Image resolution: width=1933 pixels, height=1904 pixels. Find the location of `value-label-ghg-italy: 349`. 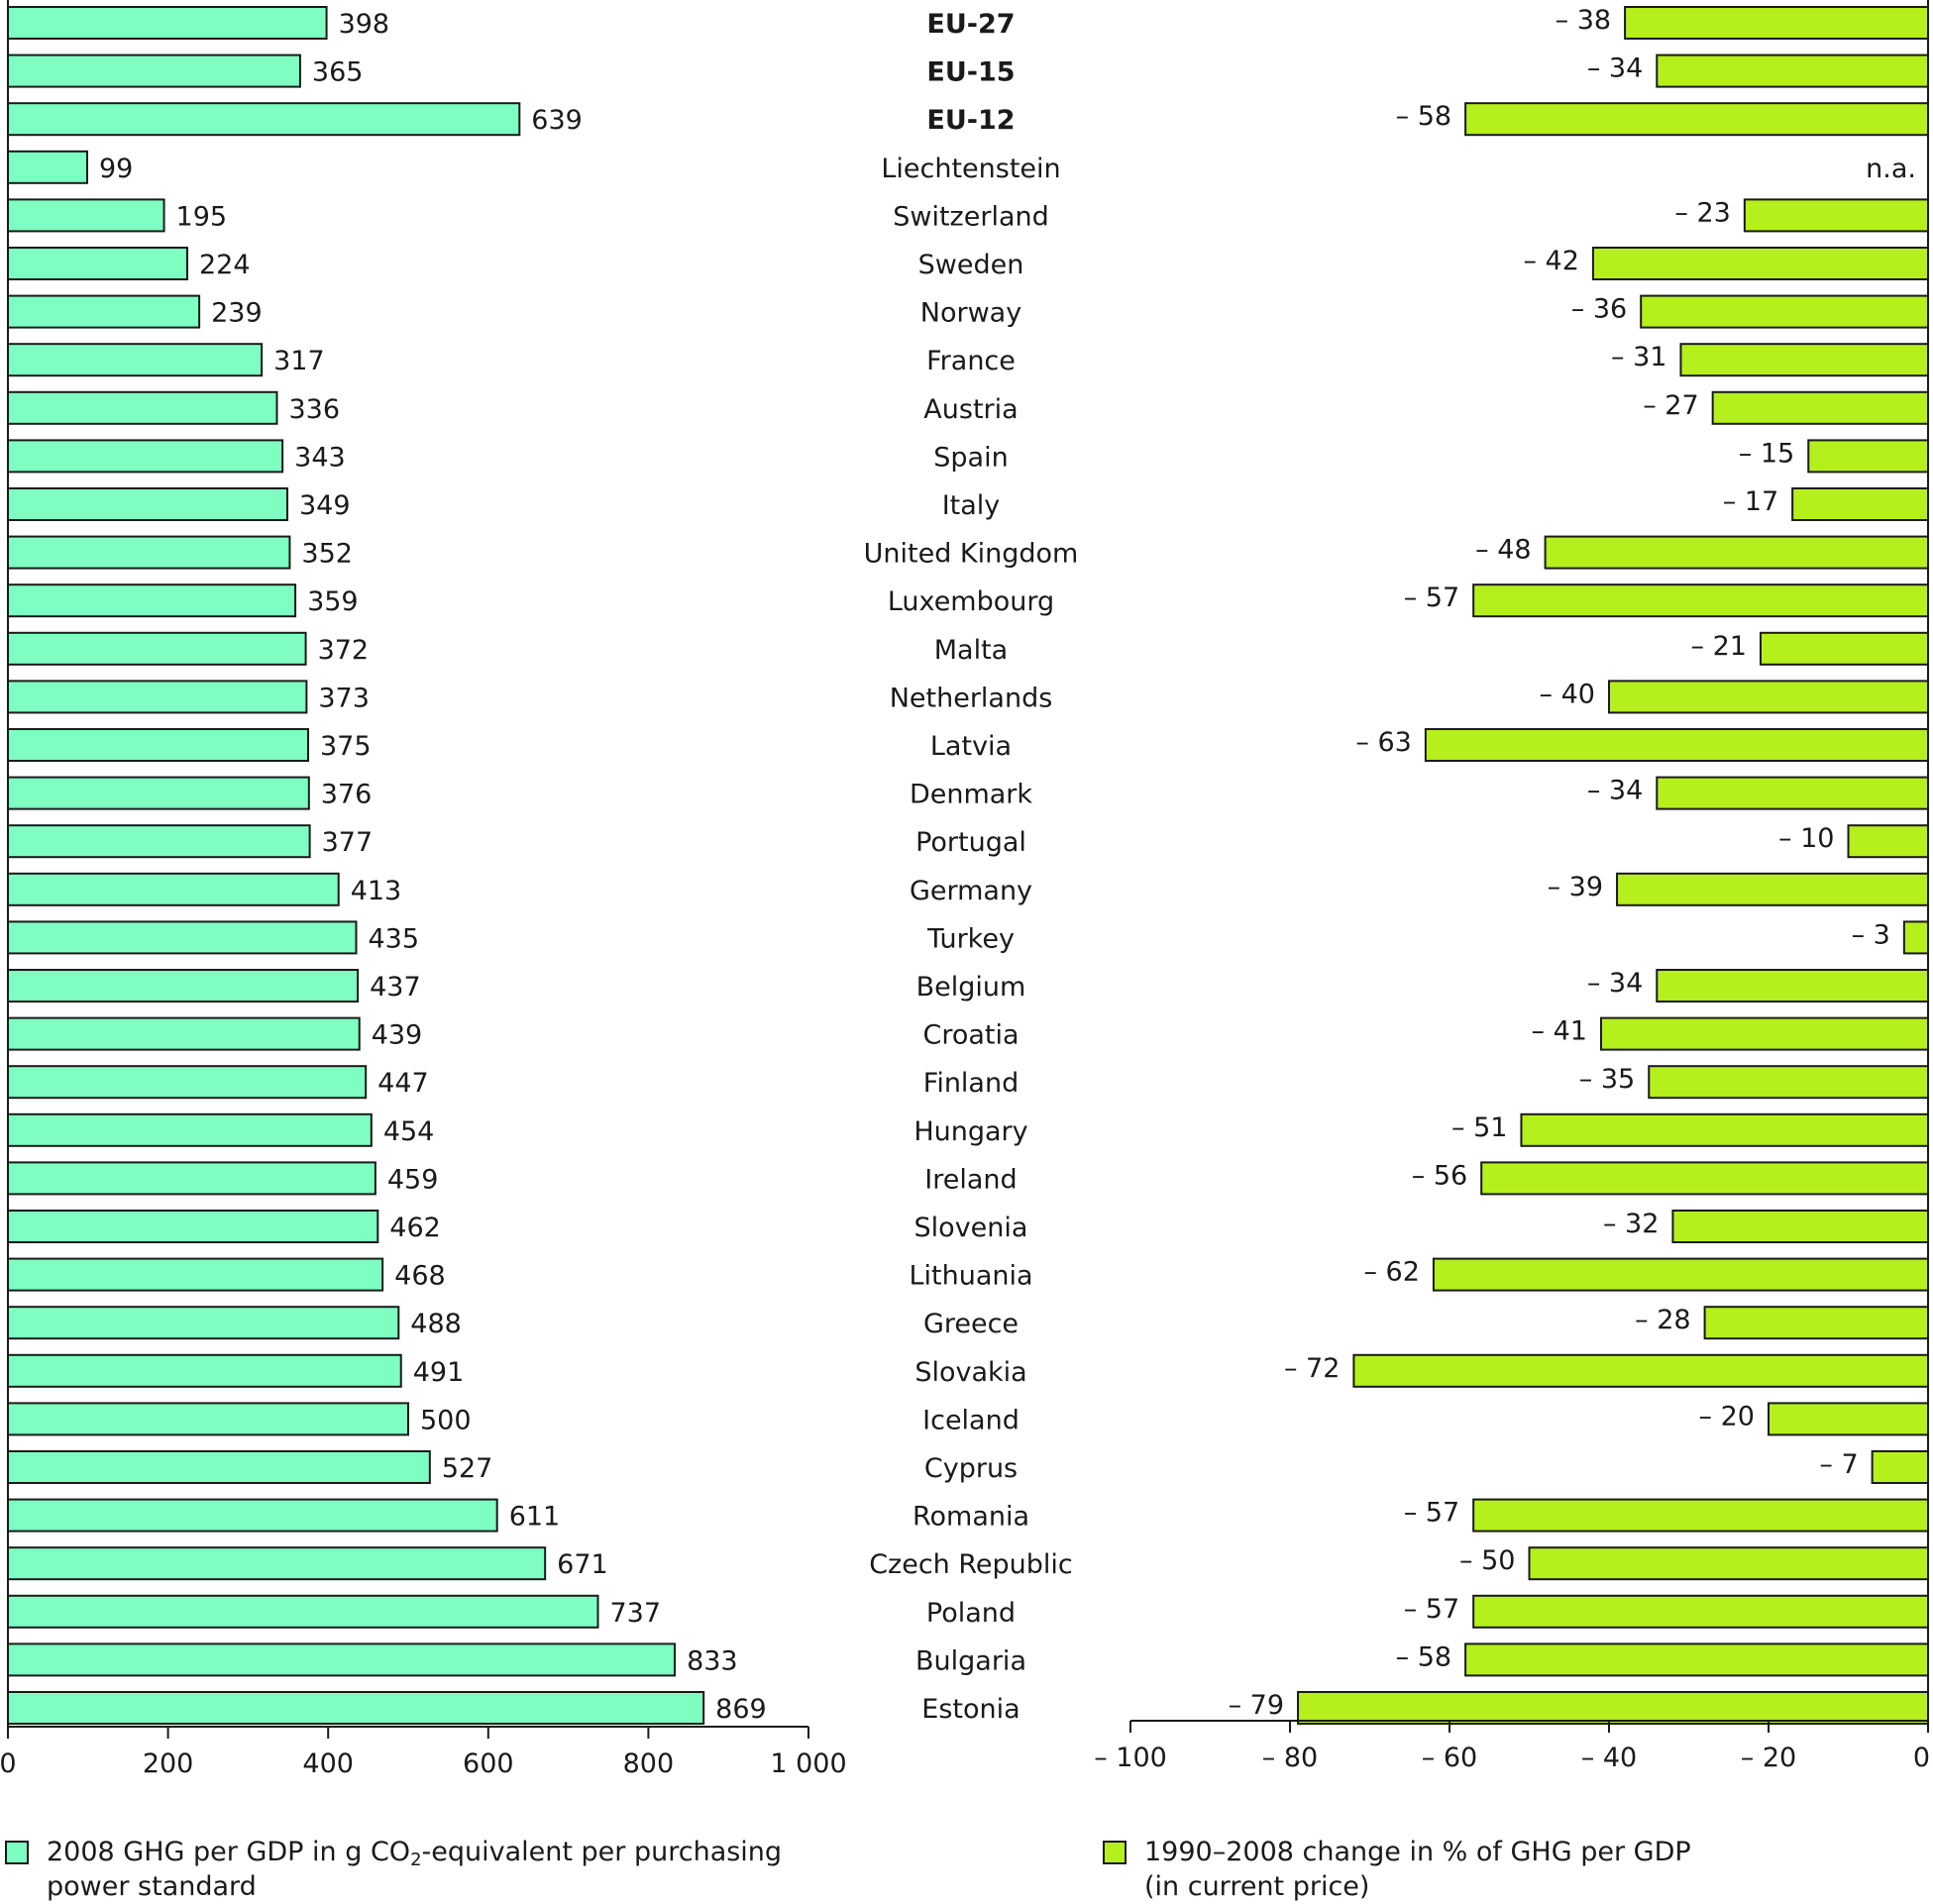

value-label-ghg-italy: 349 is located at coordinates (325, 505).